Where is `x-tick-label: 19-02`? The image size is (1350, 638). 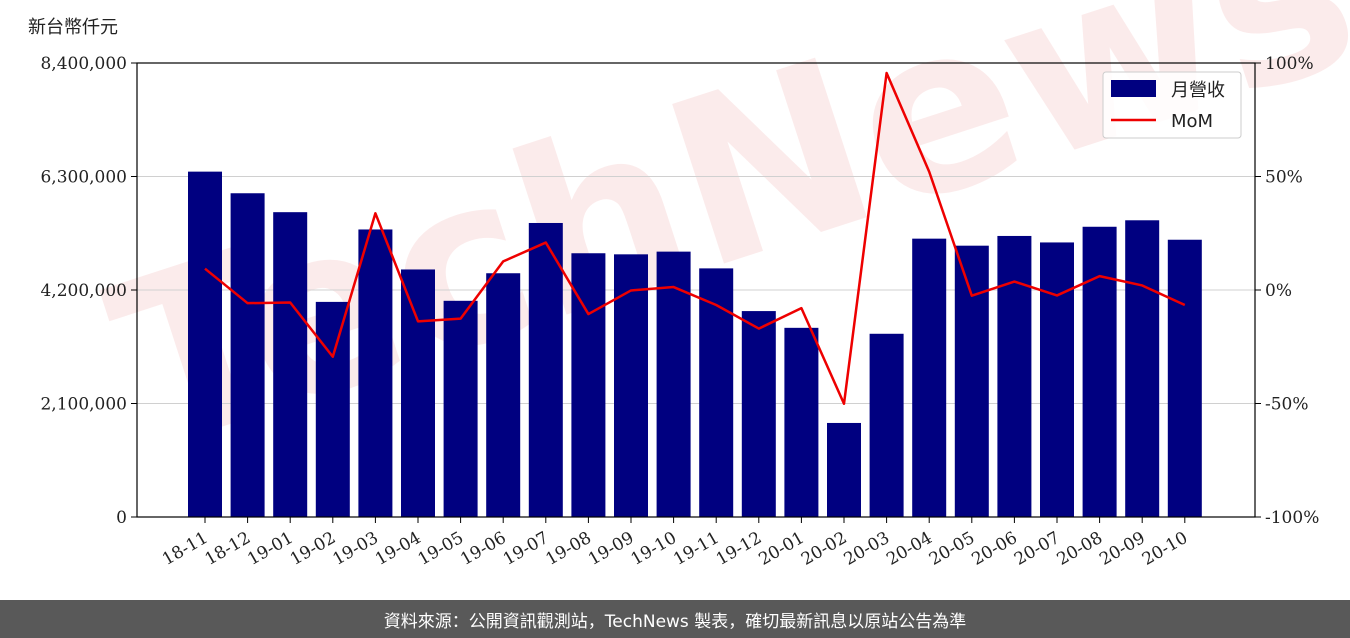
x-tick-label: 19-02 is located at coordinates (313, 549).